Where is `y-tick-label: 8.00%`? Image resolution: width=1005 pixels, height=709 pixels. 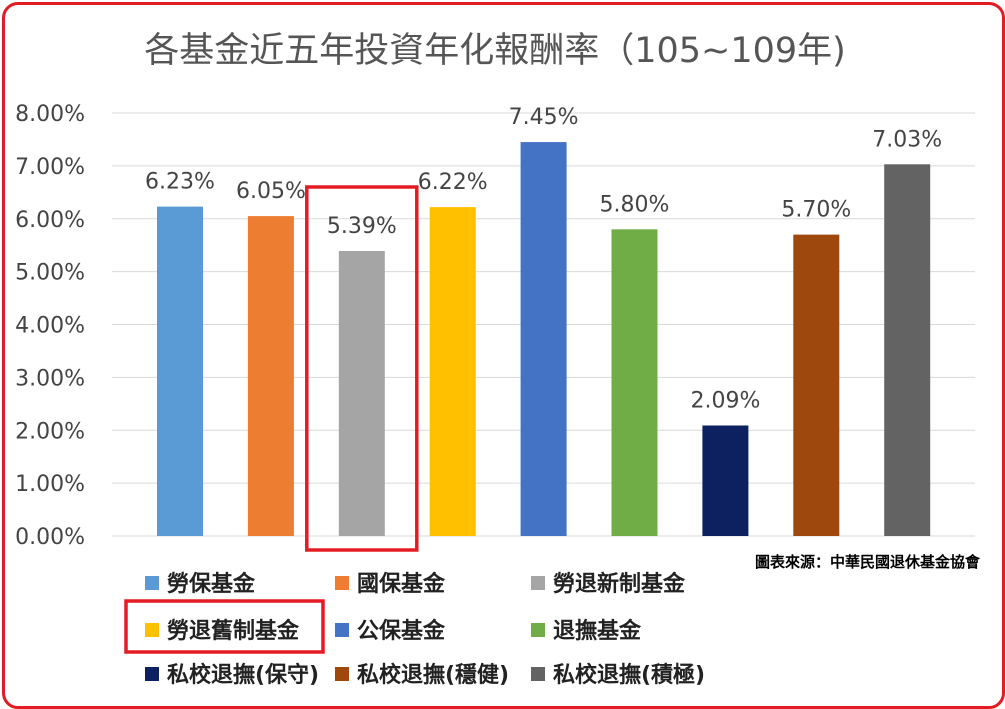 y-tick-label: 8.00% is located at coordinates (50, 114).